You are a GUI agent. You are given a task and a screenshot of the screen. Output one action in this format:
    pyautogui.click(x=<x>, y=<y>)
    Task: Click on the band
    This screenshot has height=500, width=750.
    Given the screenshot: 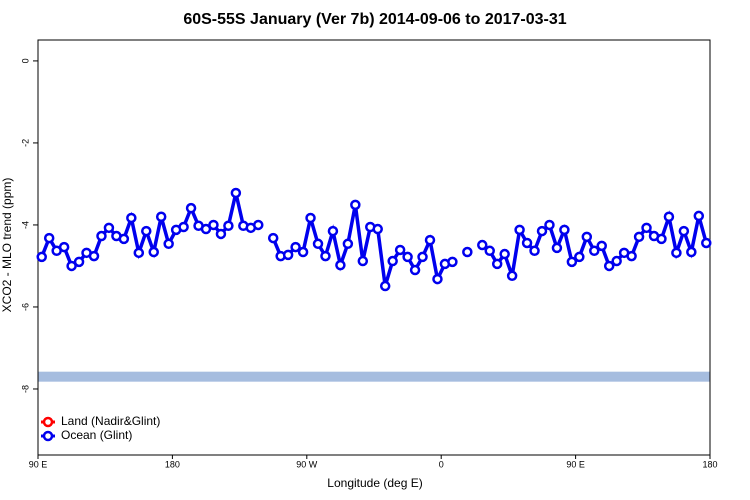 What is the action you would take?
    pyautogui.click(x=374, y=376)
    